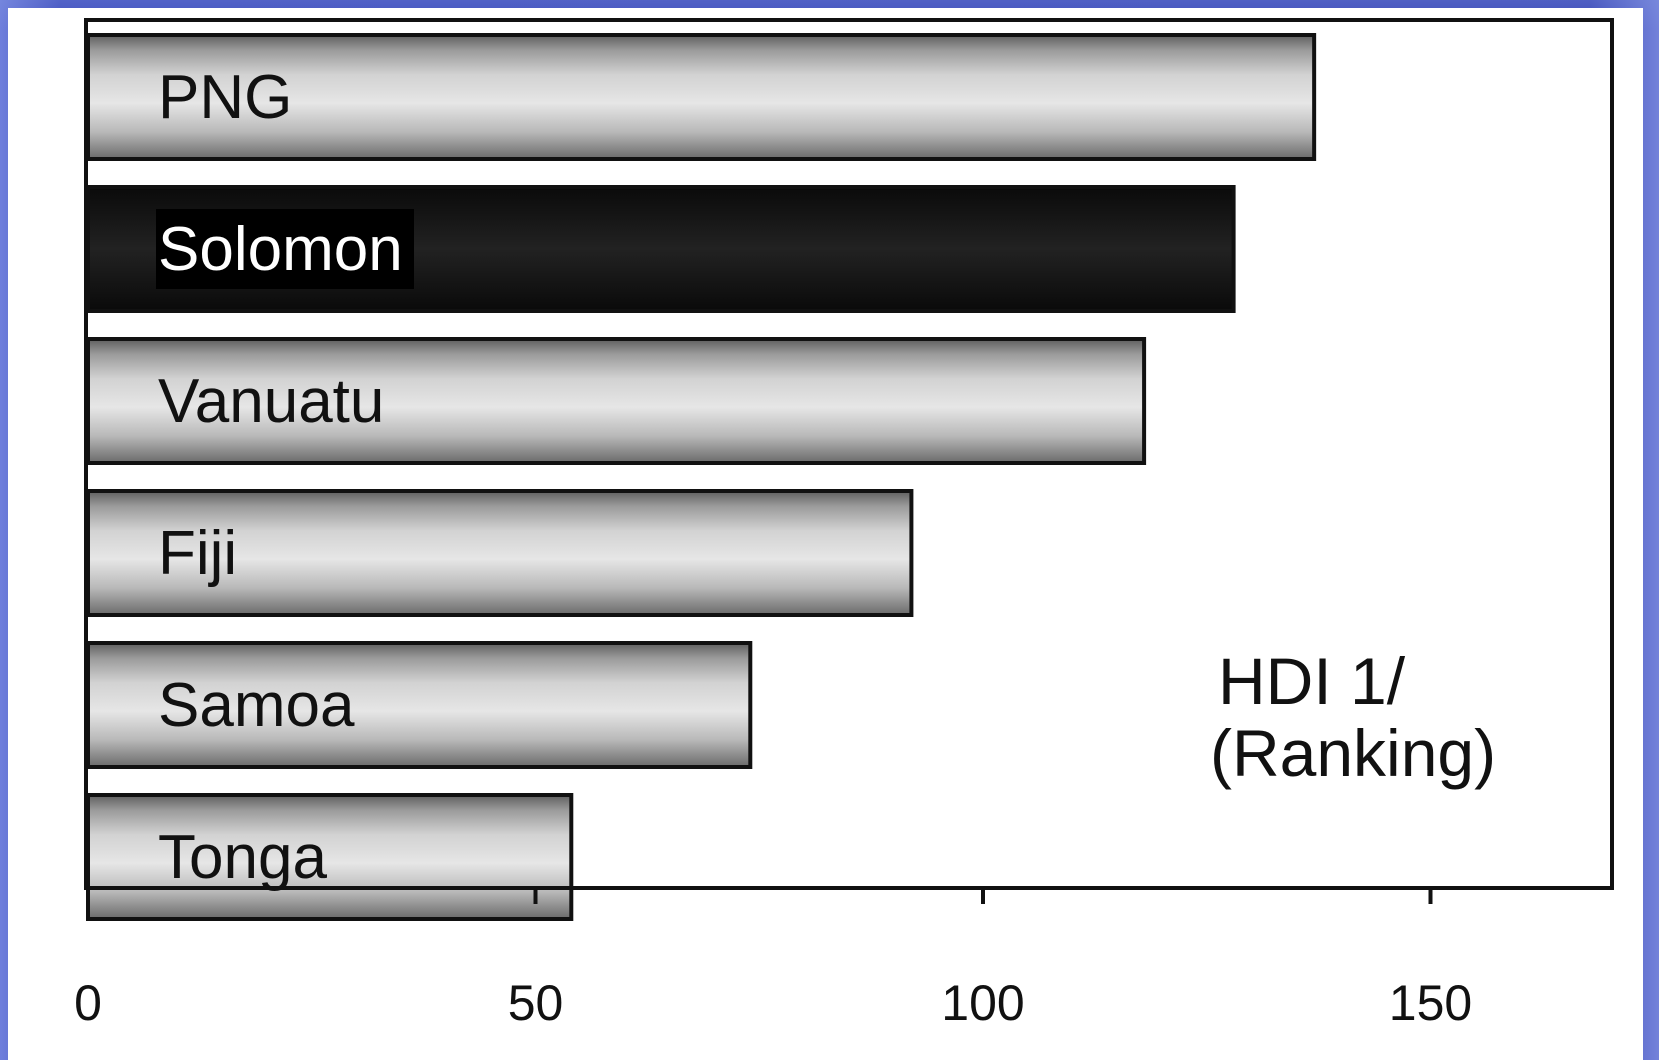 The height and width of the screenshot is (1060, 1659). Describe the element at coordinates (88, 1003) in the screenshot. I see `x-tick-label-0: 0` at that location.